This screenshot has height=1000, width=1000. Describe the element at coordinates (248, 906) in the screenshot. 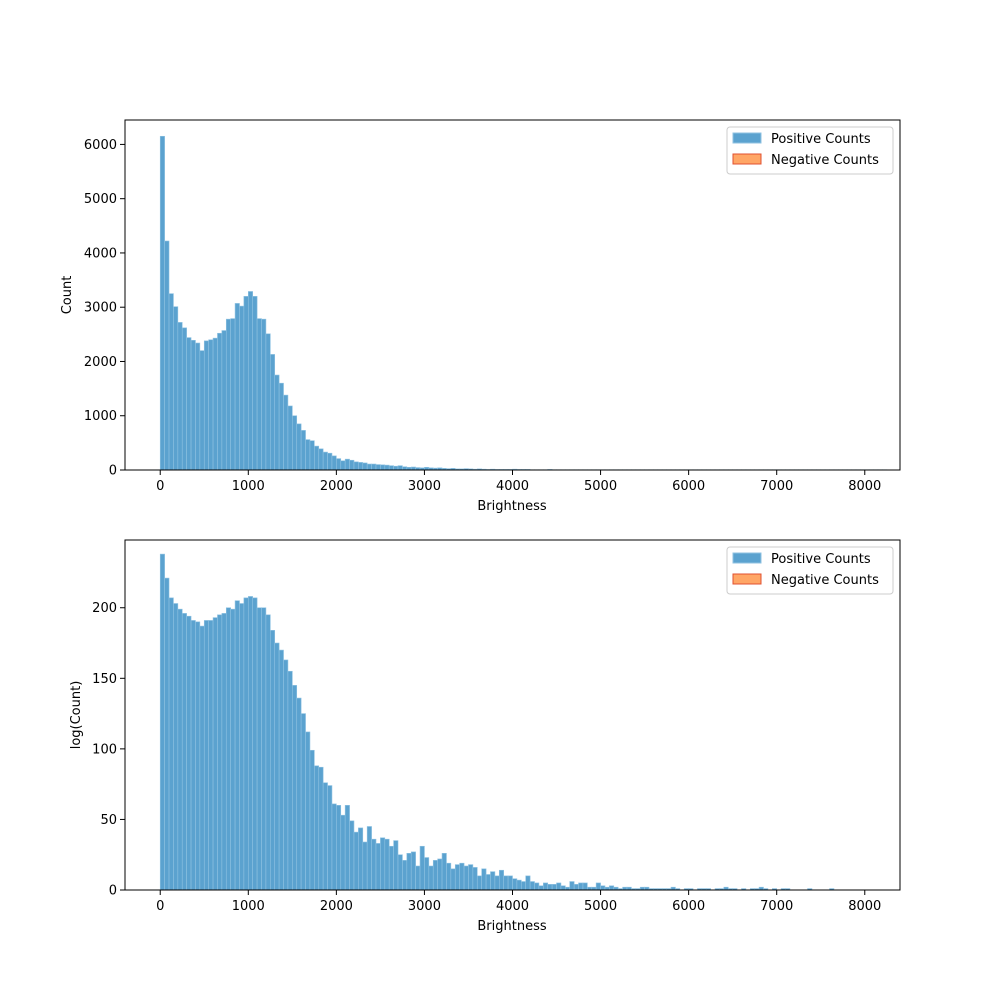

I see `bottom-x-tick-label: 1000` at that location.